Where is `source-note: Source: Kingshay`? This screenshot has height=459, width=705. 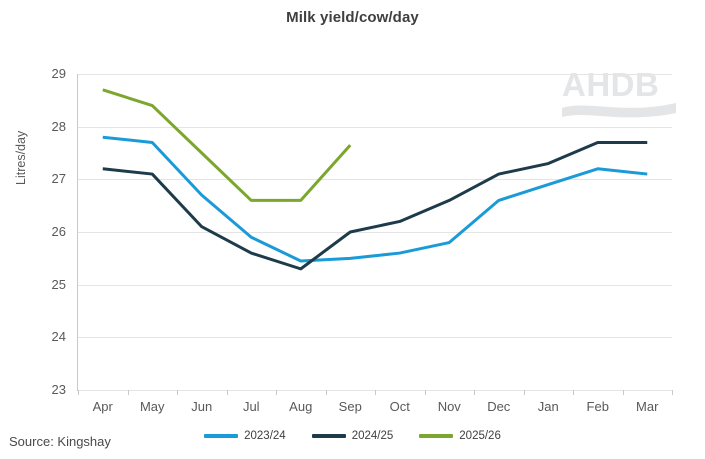
source-note: Source: Kingshay is located at coordinates (60, 441).